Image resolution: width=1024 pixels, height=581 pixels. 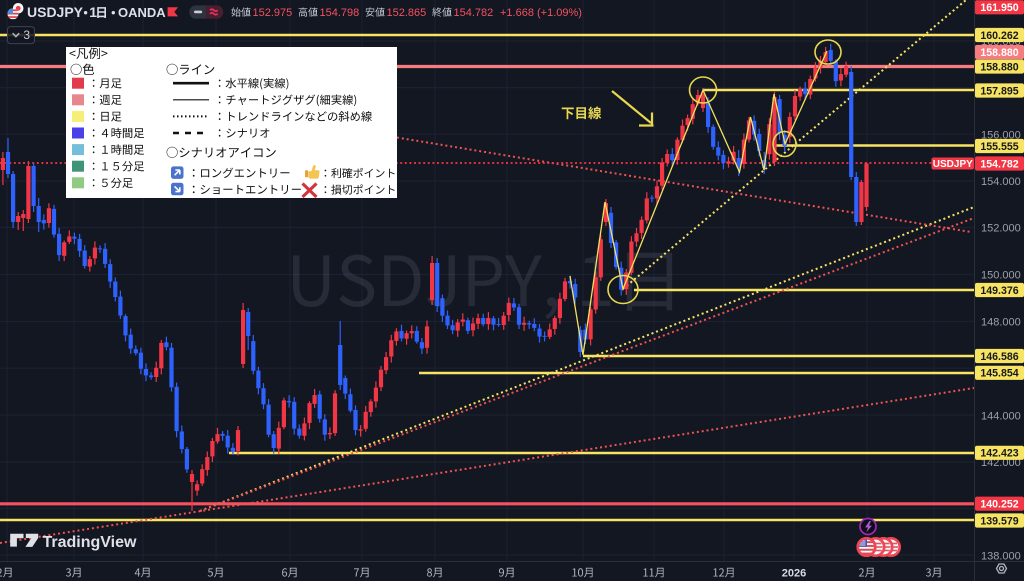 I want to click on svg-text: 150.000, so click(x=1001, y=275).